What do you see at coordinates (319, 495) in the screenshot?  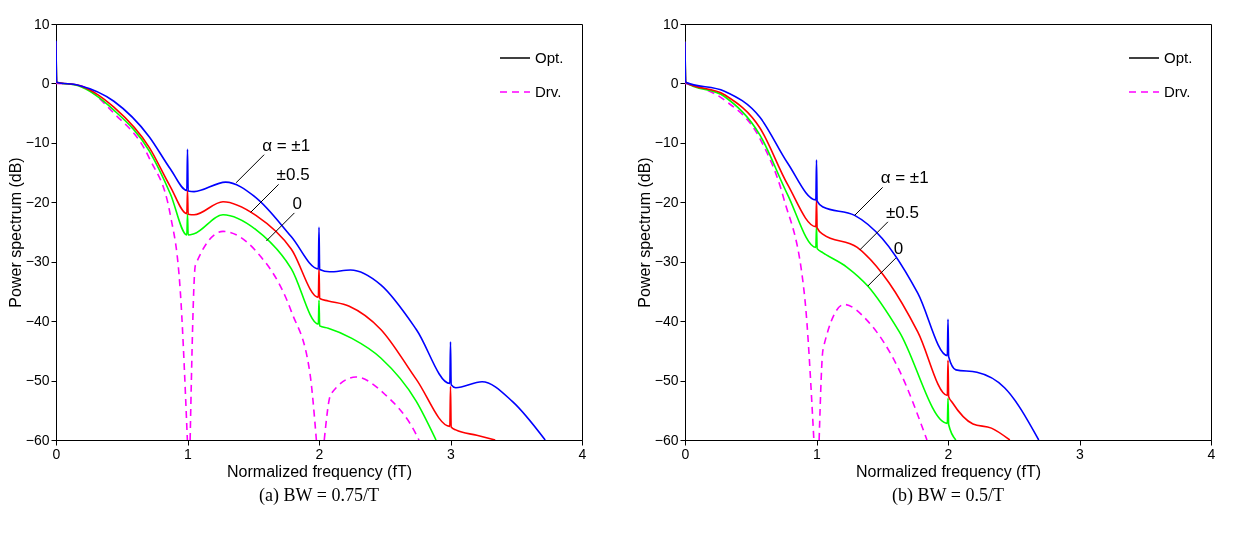 I see `text: (a) BW = 0.75/T` at bounding box center [319, 495].